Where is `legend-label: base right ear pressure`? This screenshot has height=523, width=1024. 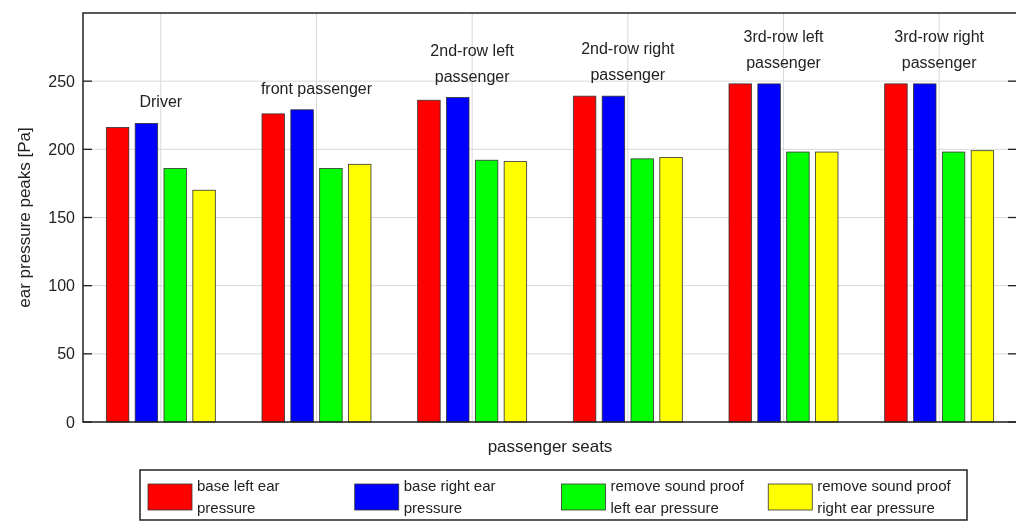
legend-label: base right ear pressure is located at coordinates (449, 496).